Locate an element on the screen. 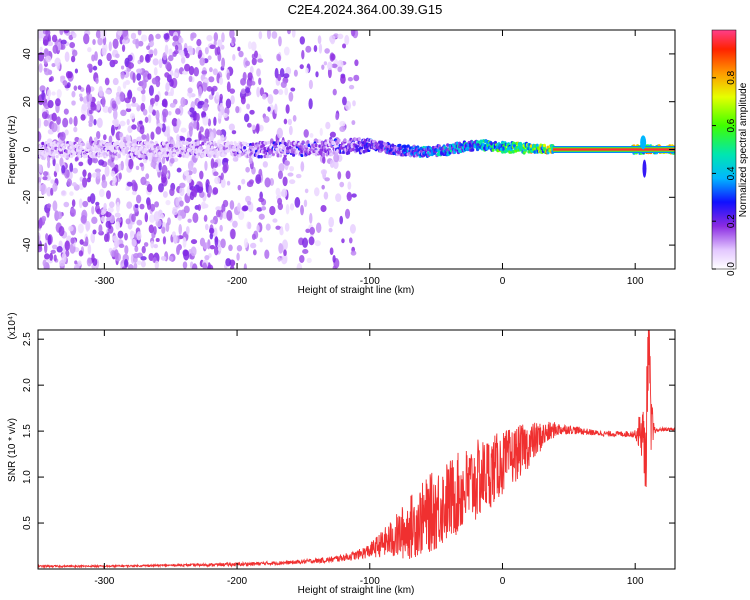 The width and height of the screenshot is (750, 600). snr-x-label: Height of straight line (km) is located at coordinates (356, 590).